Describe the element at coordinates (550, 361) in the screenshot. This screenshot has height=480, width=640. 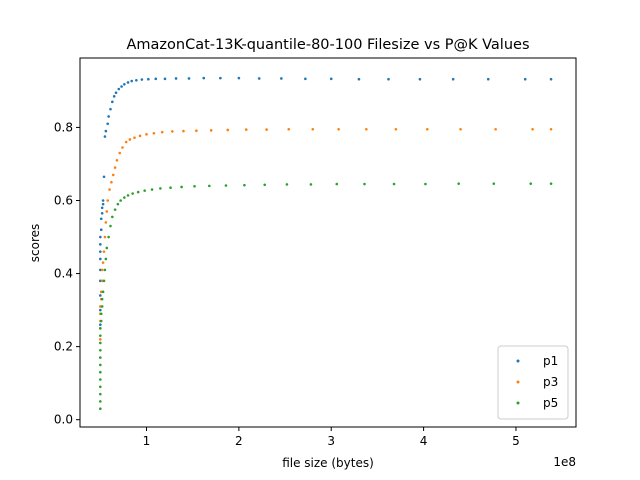
I see `legend-label-p1: p1` at that location.